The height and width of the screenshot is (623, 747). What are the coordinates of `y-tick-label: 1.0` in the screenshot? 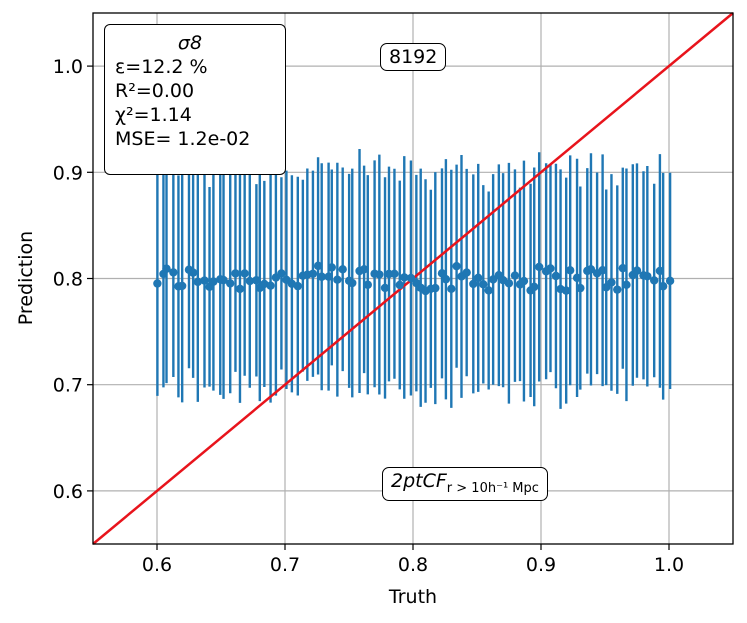 It's located at (68, 67).